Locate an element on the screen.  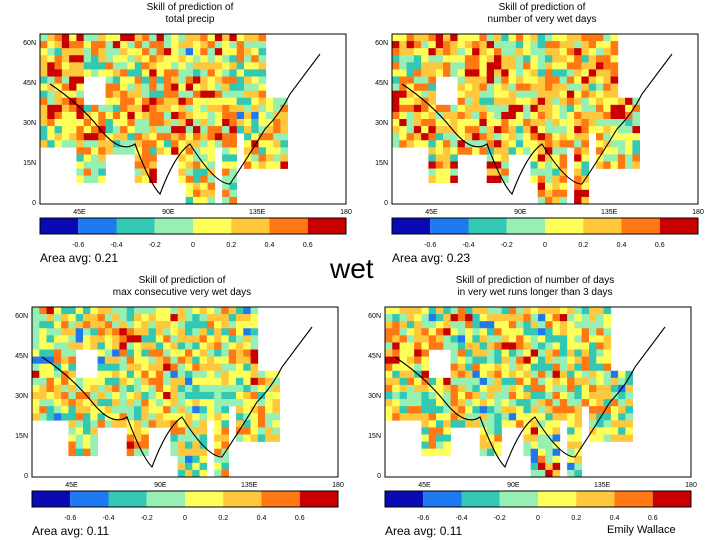
colorbar-tick-label: 0.4 is located at coordinates (621, 245).